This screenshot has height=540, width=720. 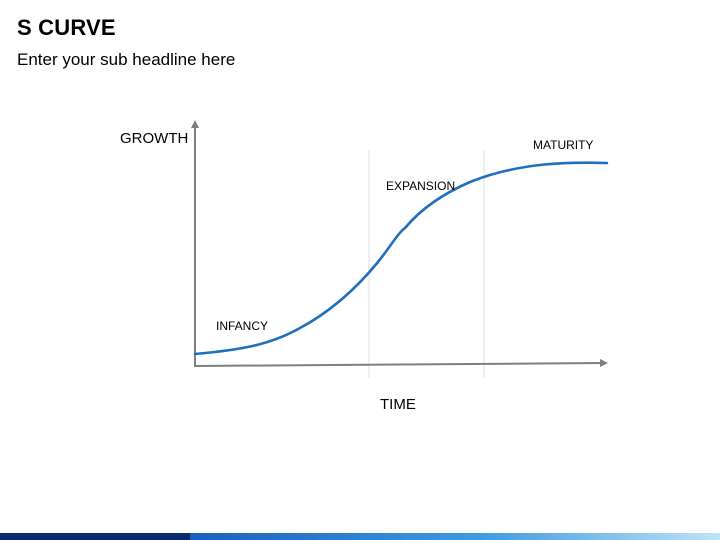 I want to click on x-axis, so click(x=401, y=363).